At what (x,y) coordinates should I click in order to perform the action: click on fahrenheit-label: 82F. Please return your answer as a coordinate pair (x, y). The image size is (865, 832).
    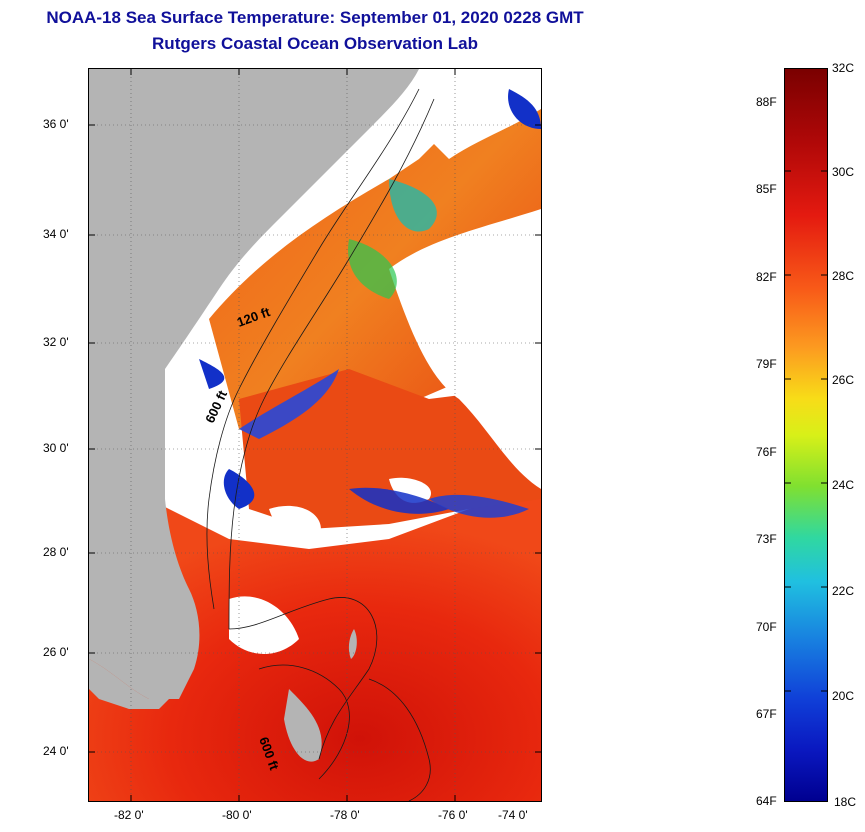
    Looking at the image, I should click on (766, 277).